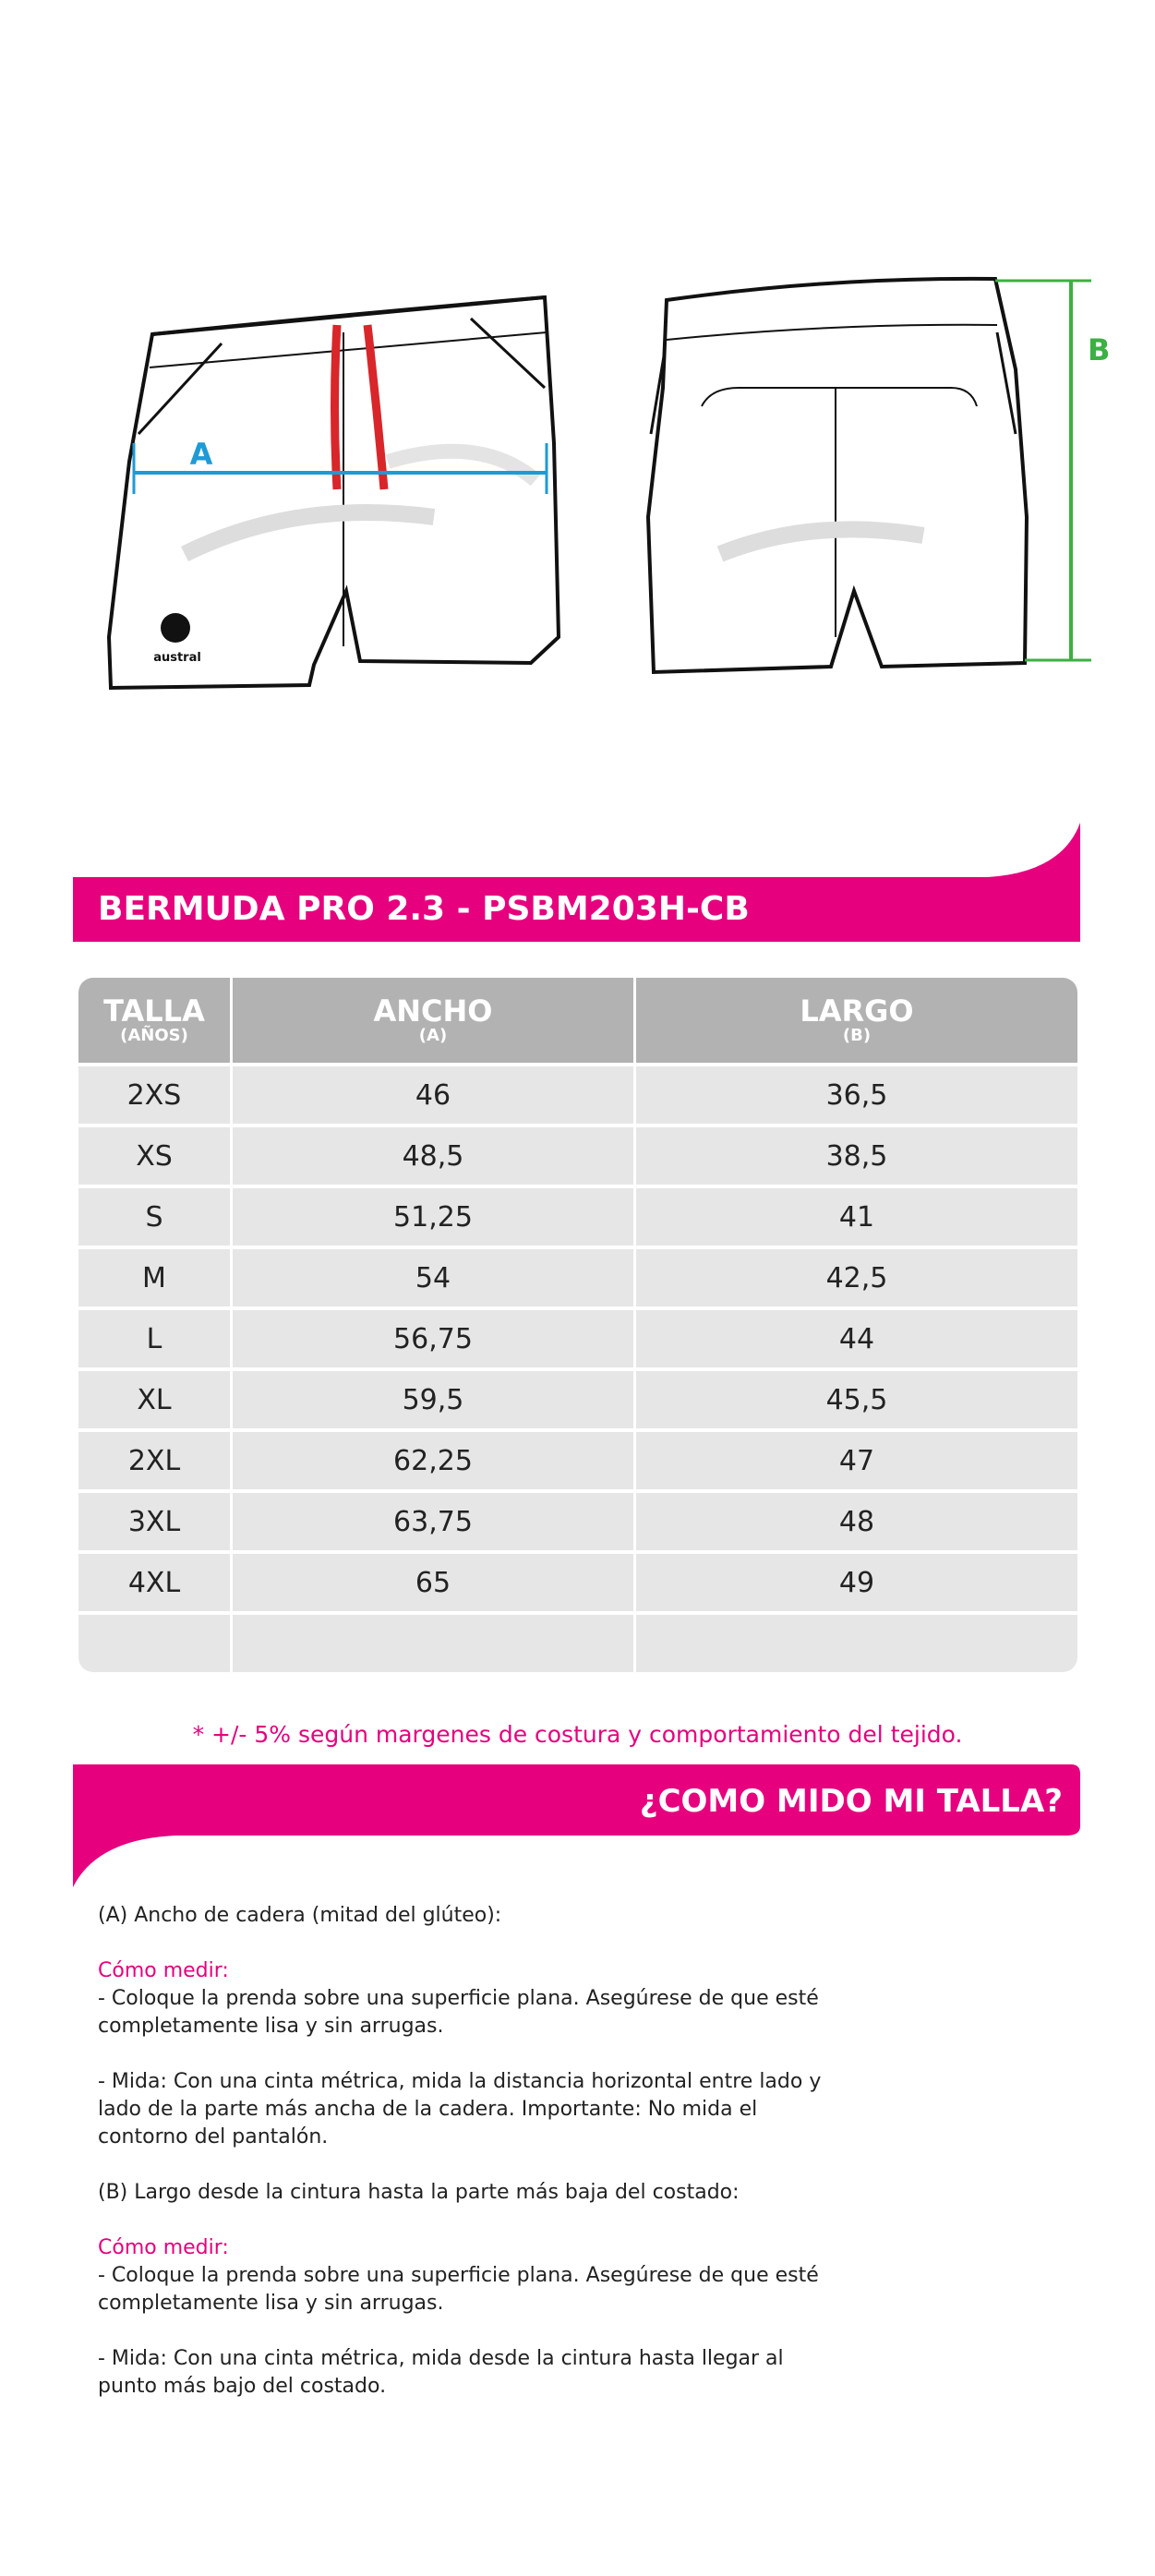  What do you see at coordinates (852, 1801) in the screenshot?
I see `howto-title: ¿COMO MIDO MI TALLA?` at bounding box center [852, 1801].